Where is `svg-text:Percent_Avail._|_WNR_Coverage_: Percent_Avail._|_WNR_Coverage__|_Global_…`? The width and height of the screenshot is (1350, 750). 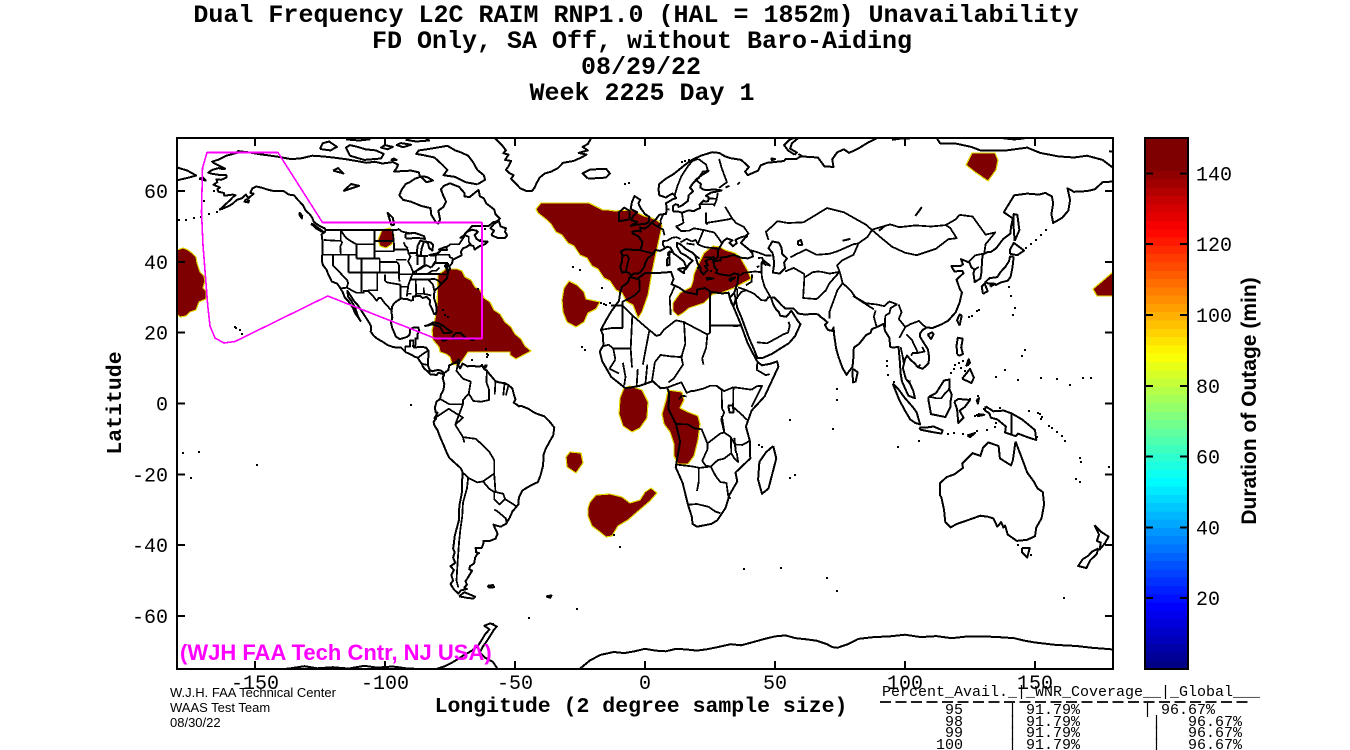 svg-text:Percent_Avail._|_WNR_Coverage_: Percent_Avail._|_WNR_Coverage__|_Global_… is located at coordinates (1071, 692).